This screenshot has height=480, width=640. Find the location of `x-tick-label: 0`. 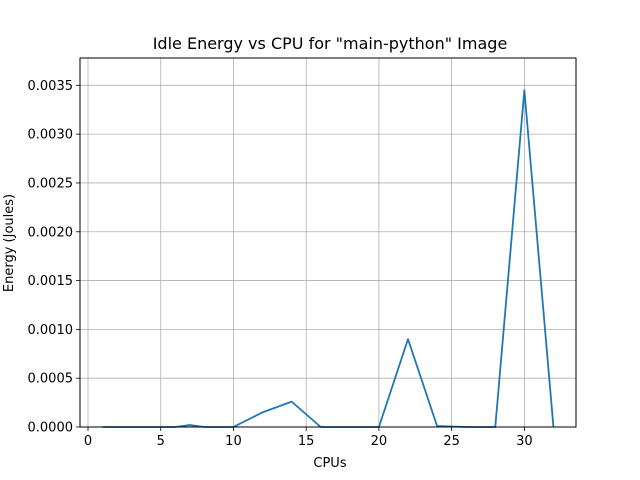

x-tick-label: 0 is located at coordinates (88, 441).